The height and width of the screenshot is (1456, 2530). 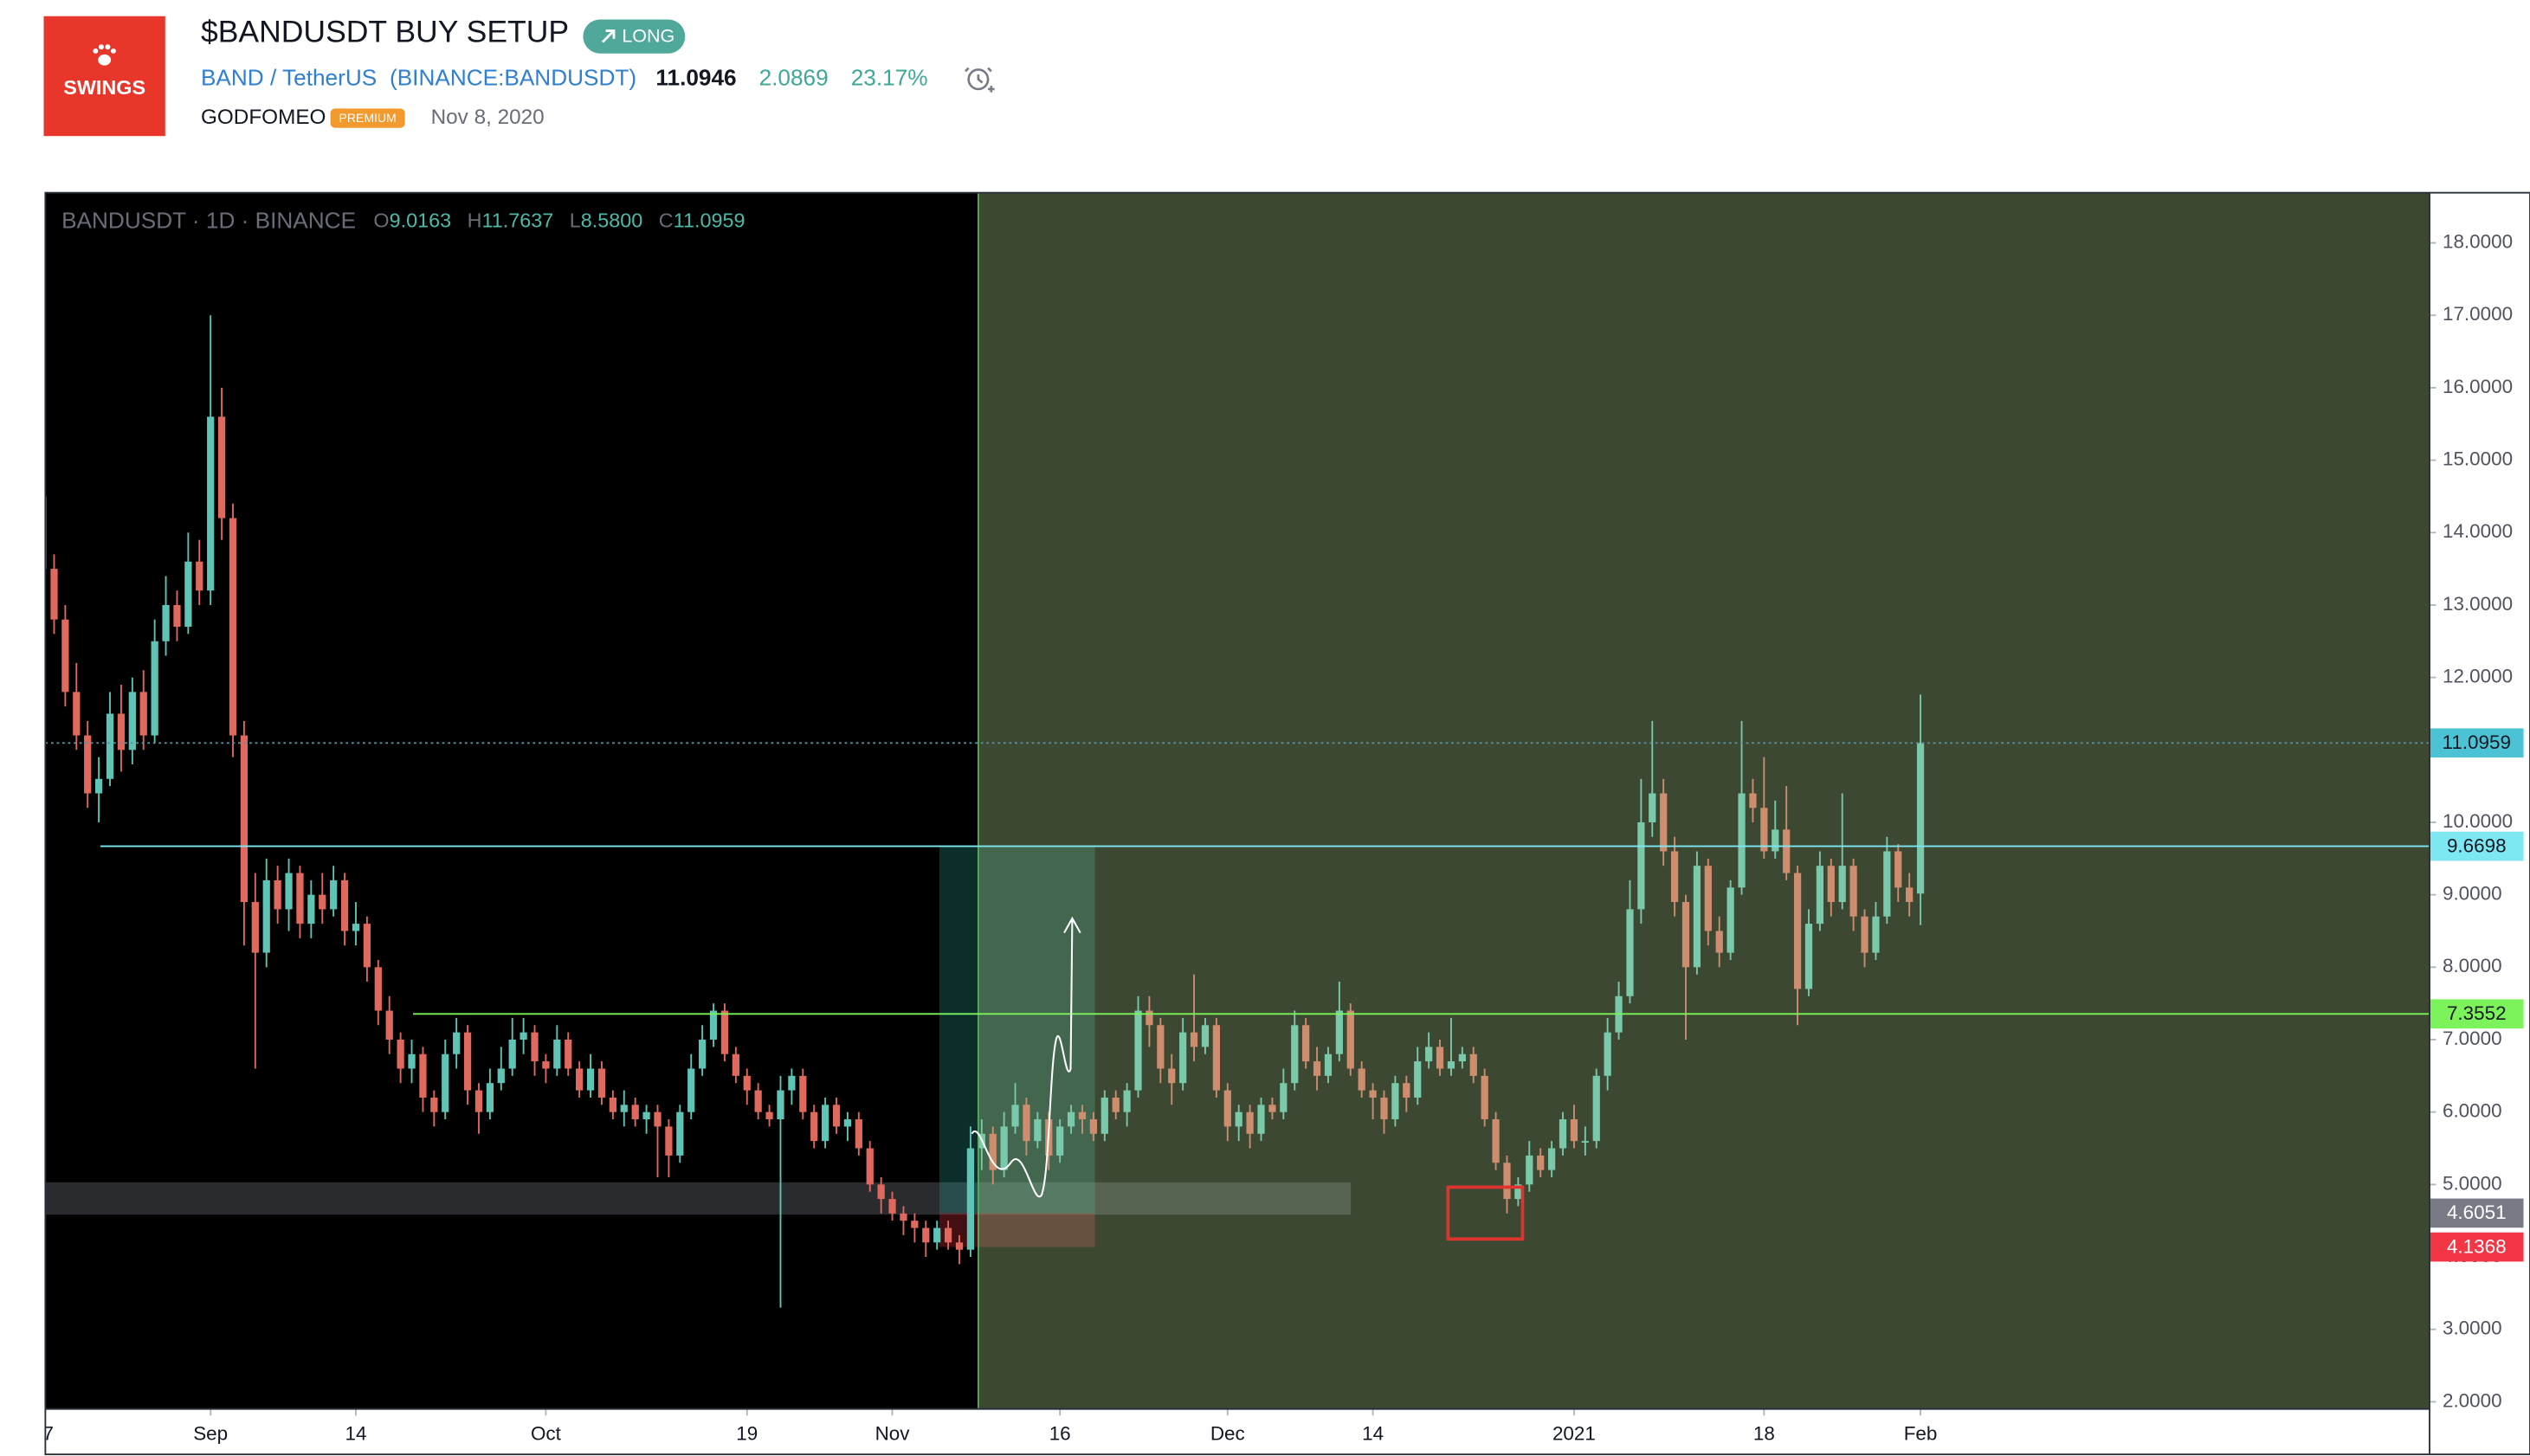 I want to click on direction-badge, so click(x=634, y=36).